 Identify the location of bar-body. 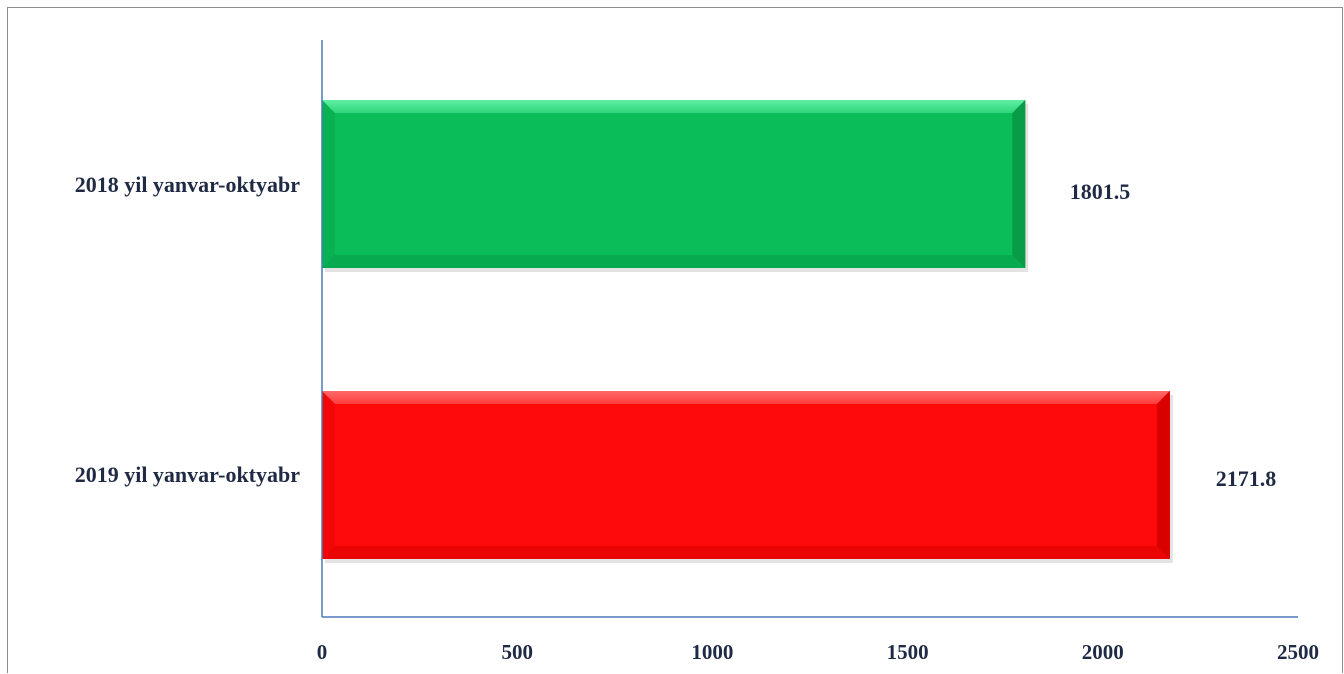
(674, 184).